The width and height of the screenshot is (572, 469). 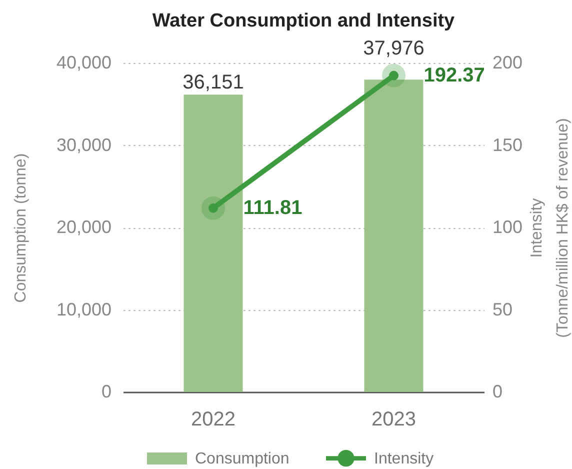 What do you see at coordinates (550, 228) in the screenshot?
I see `y2-axis-title: Intensity (Tonne/million HK$ of revenue)` at bounding box center [550, 228].